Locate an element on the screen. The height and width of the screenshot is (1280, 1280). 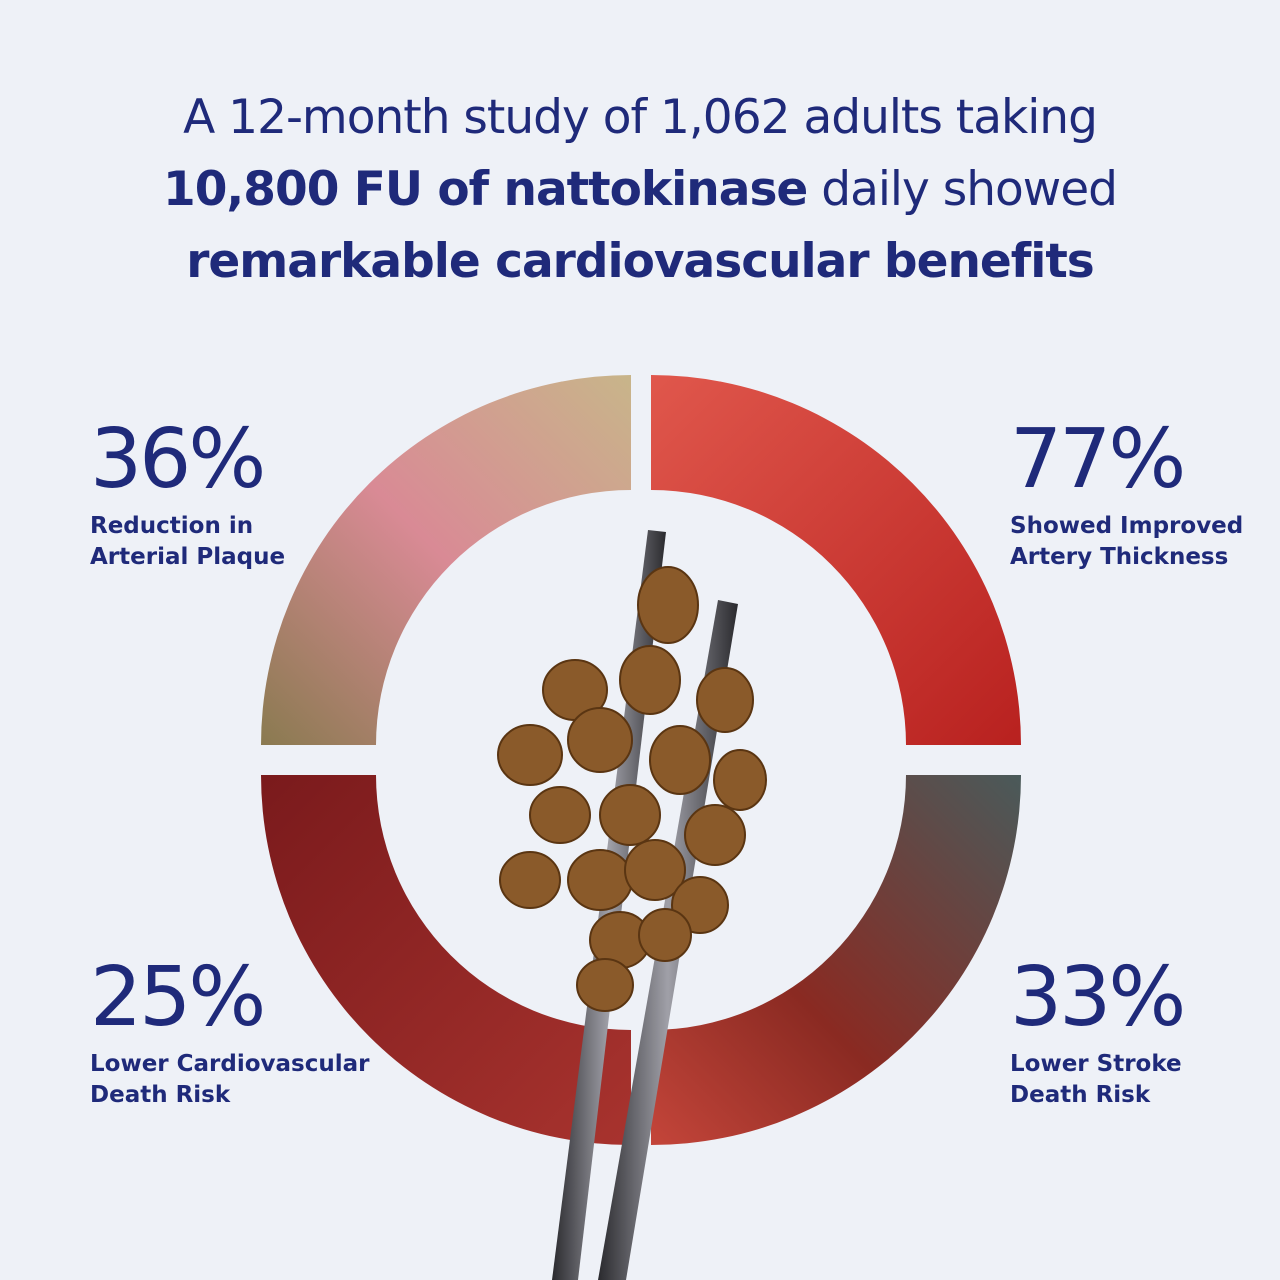
stat: 33% Lower Stroke Death Risk is located at coordinates (1098, 1030).